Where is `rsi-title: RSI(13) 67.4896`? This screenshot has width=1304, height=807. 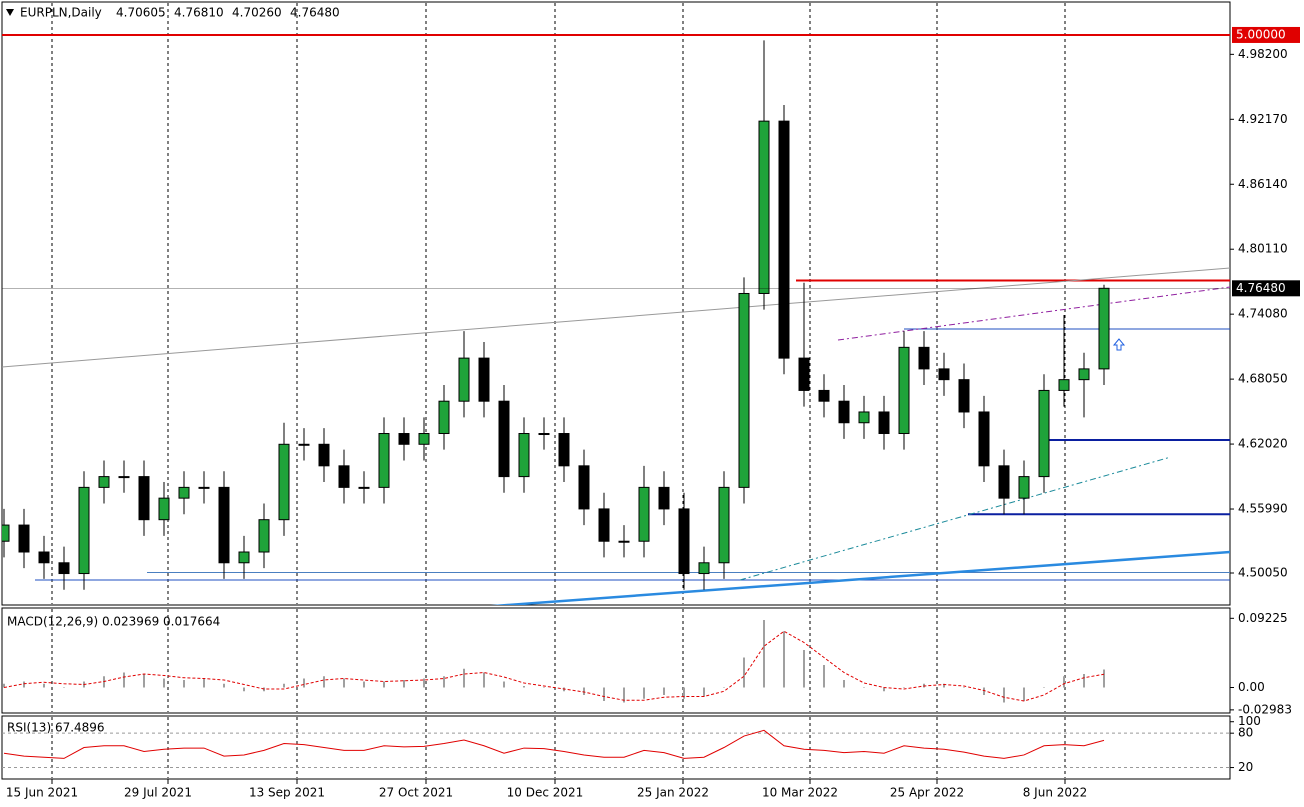 rsi-title: RSI(13) 67.4896 is located at coordinates (56, 728).